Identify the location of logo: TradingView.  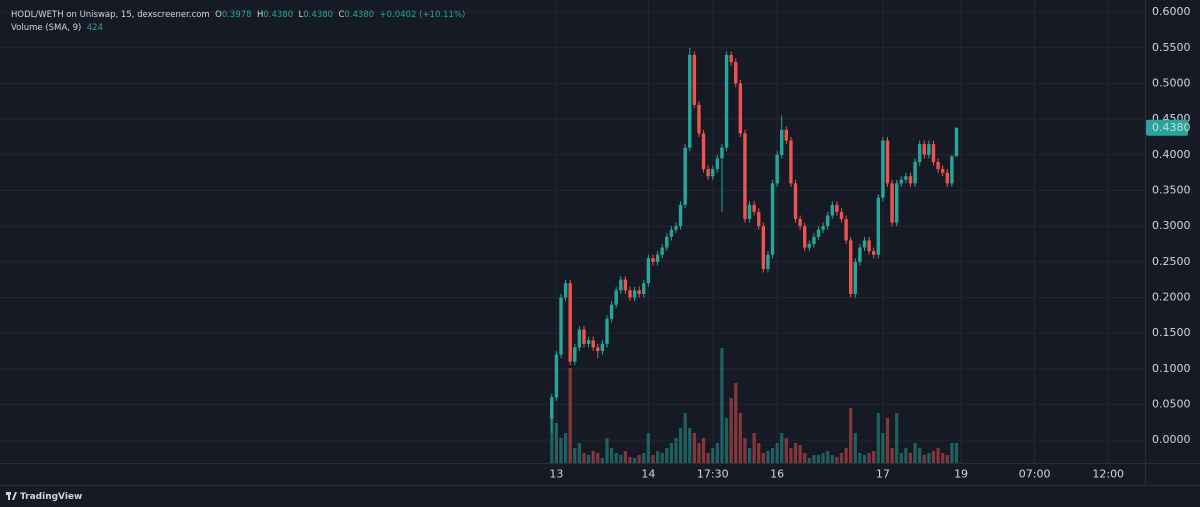
(44, 497).